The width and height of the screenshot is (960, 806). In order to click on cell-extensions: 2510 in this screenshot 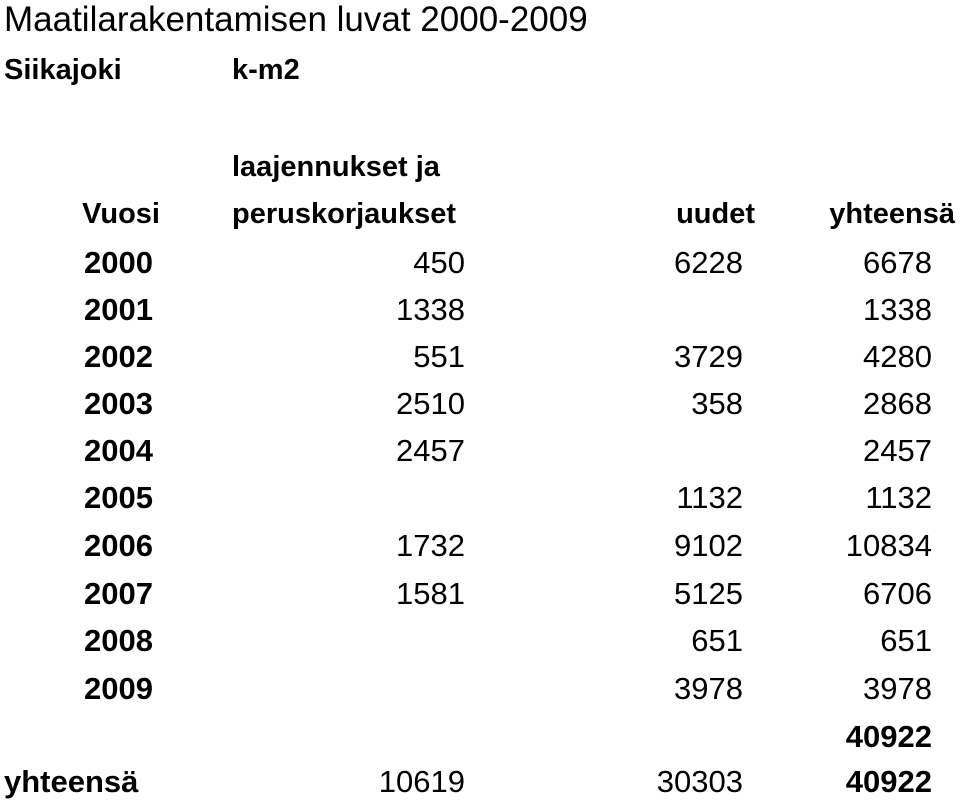, I will do `click(430, 403)`.